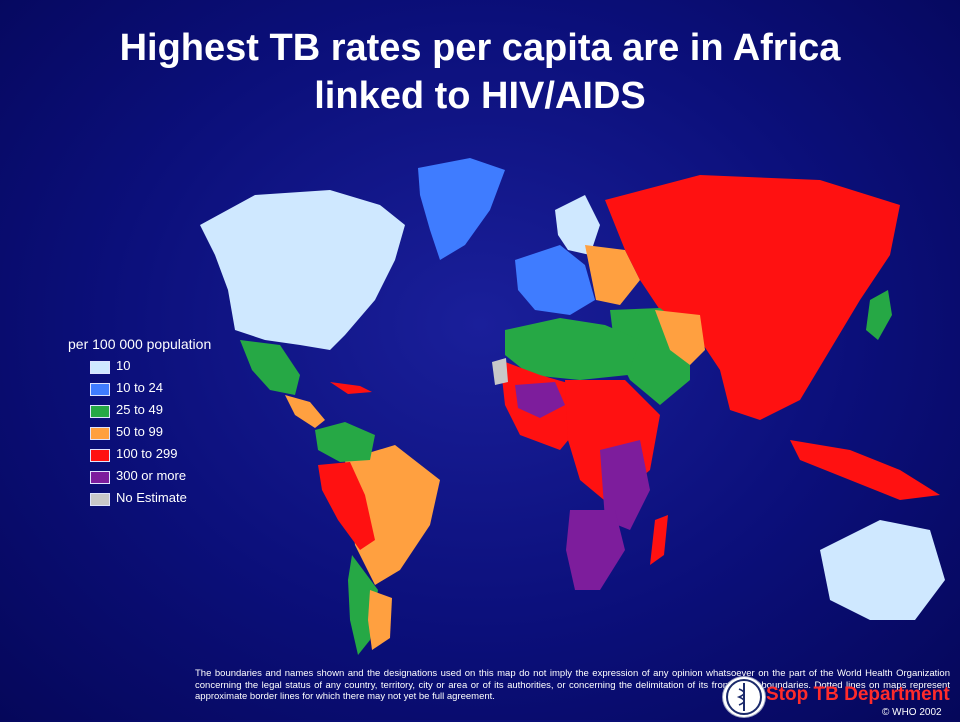 The image size is (960, 722). I want to click on who-logo, so click(744, 697).